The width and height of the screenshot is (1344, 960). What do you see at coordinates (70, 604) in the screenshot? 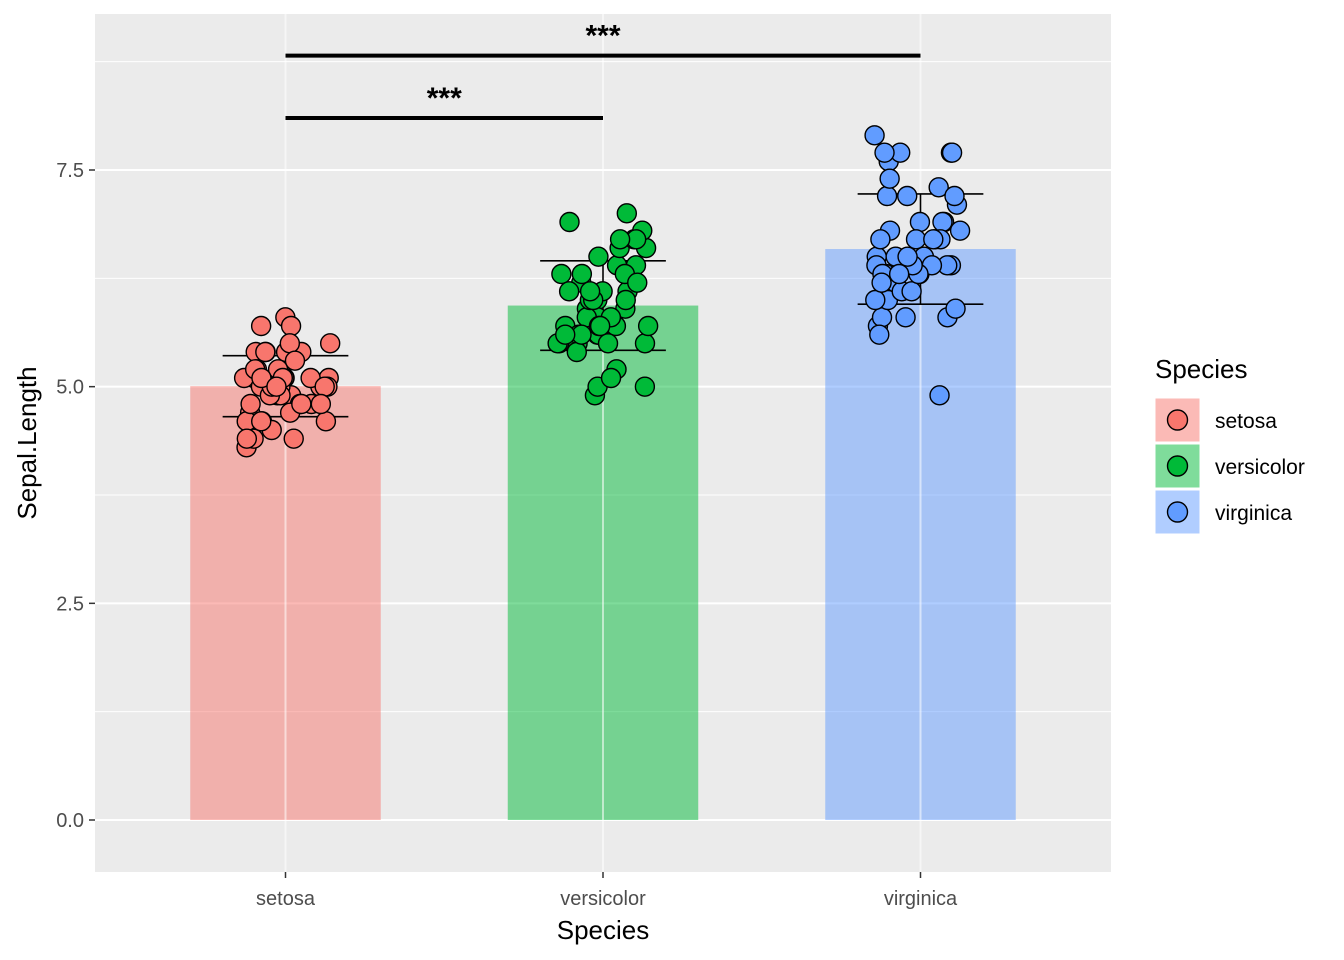
I see `y-tick-label: 2.5` at bounding box center [70, 604].